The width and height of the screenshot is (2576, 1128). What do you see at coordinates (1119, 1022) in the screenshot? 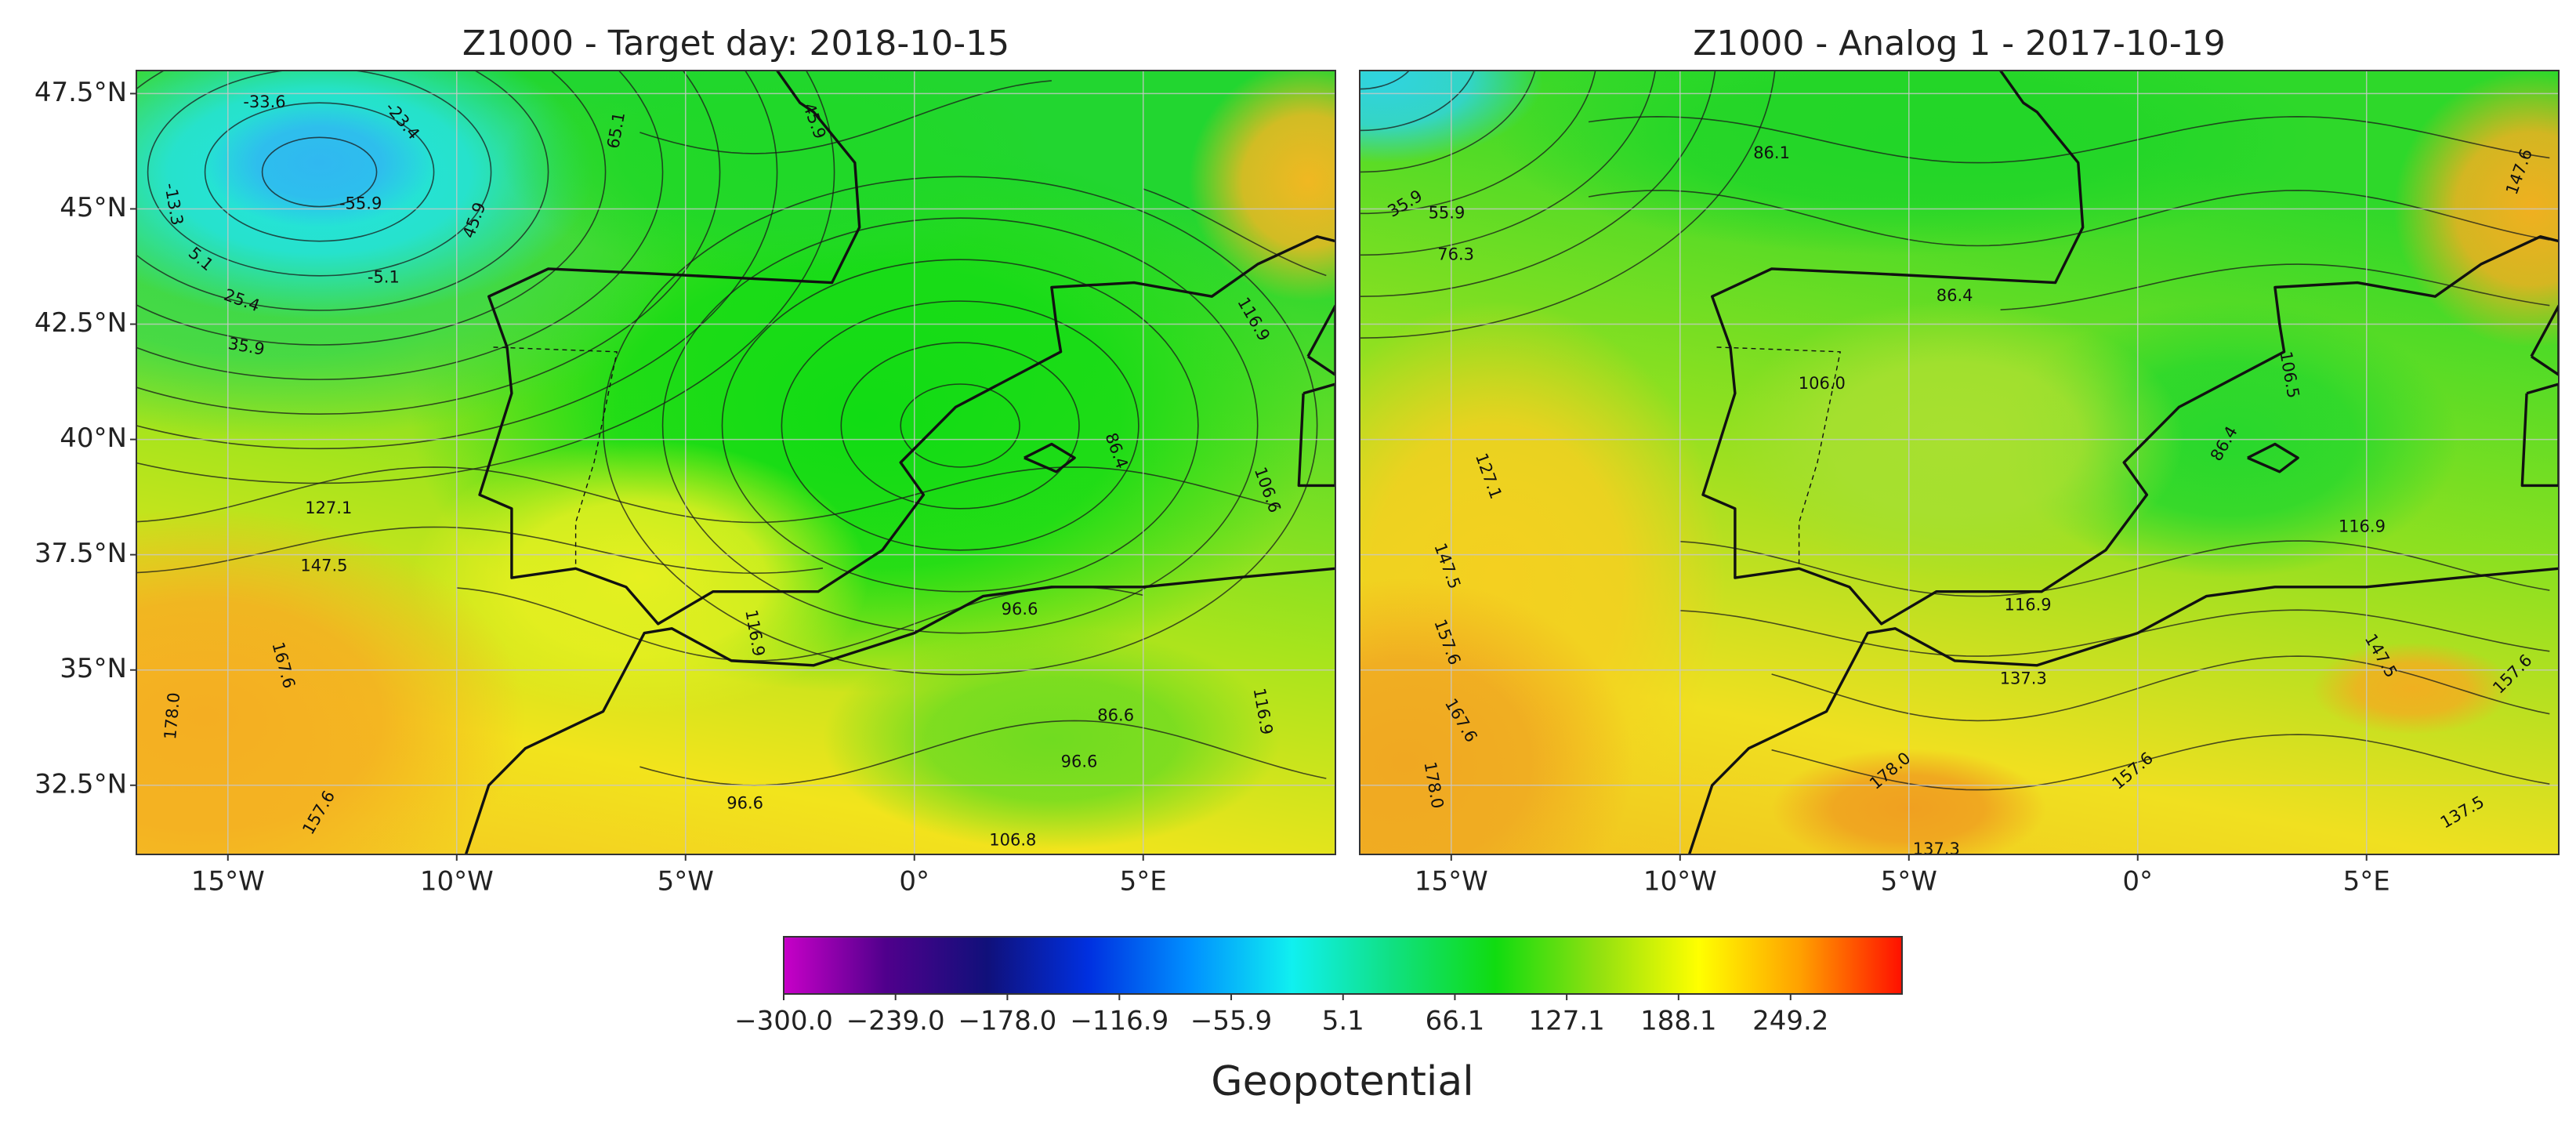
I see `colorbar-tick-label: −116.9` at bounding box center [1119, 1022].